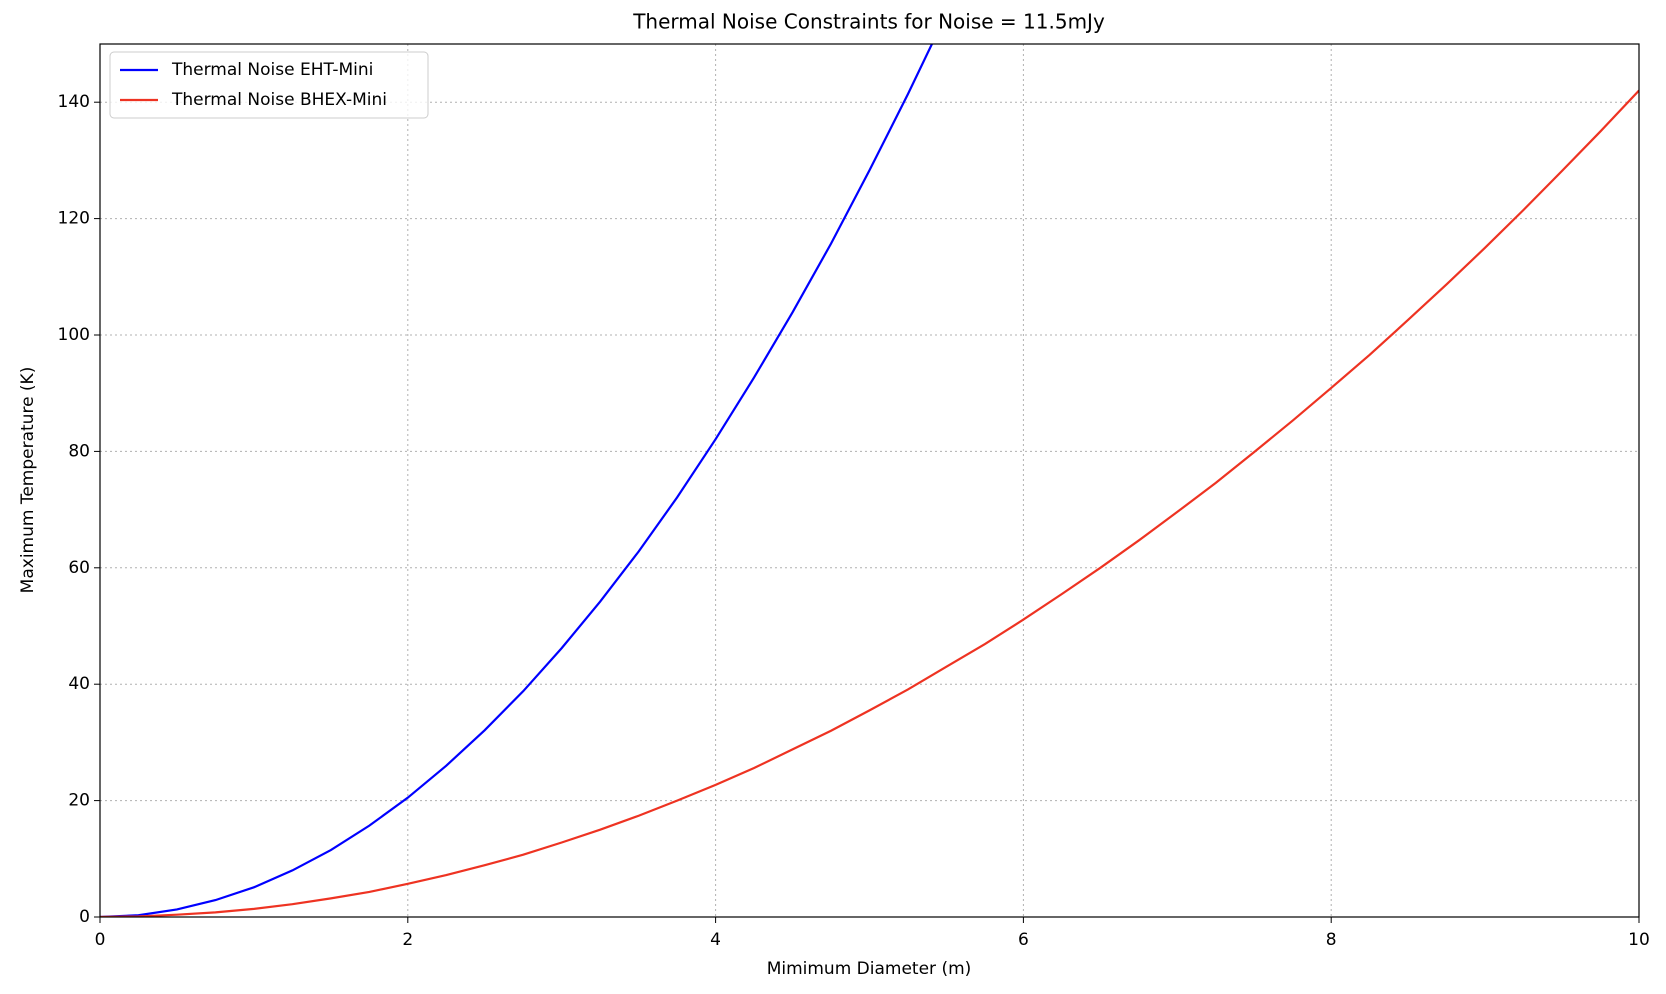 This screenshot has height=994, width=1666. I want to click on y-tick-label: 120, so click(74, 219).